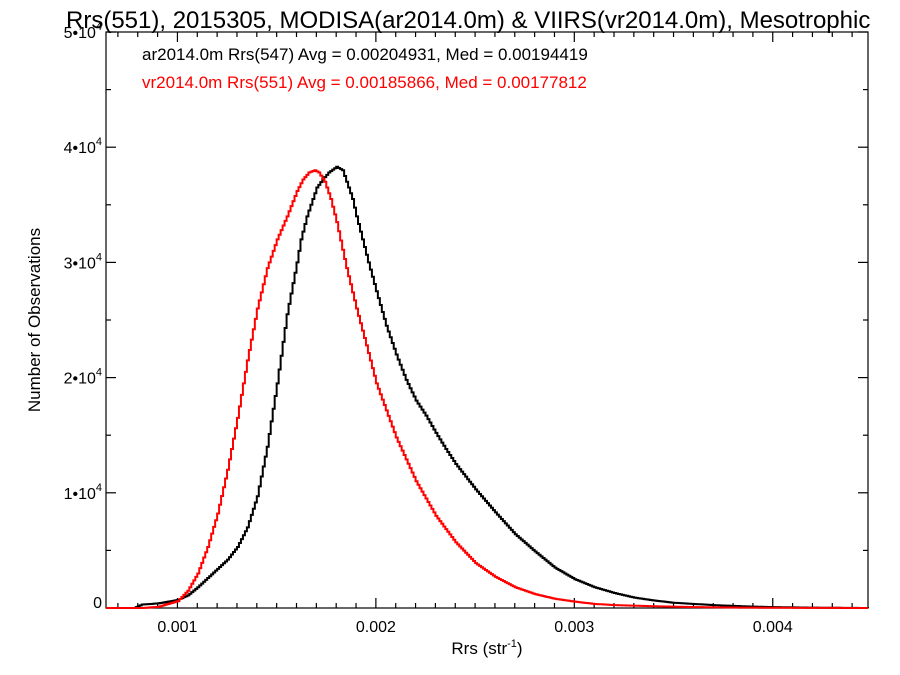 Image resolution: width=900 pixels, height=675 pixels. I want to click on x-tick-label: 0.003, so click(574, 627).